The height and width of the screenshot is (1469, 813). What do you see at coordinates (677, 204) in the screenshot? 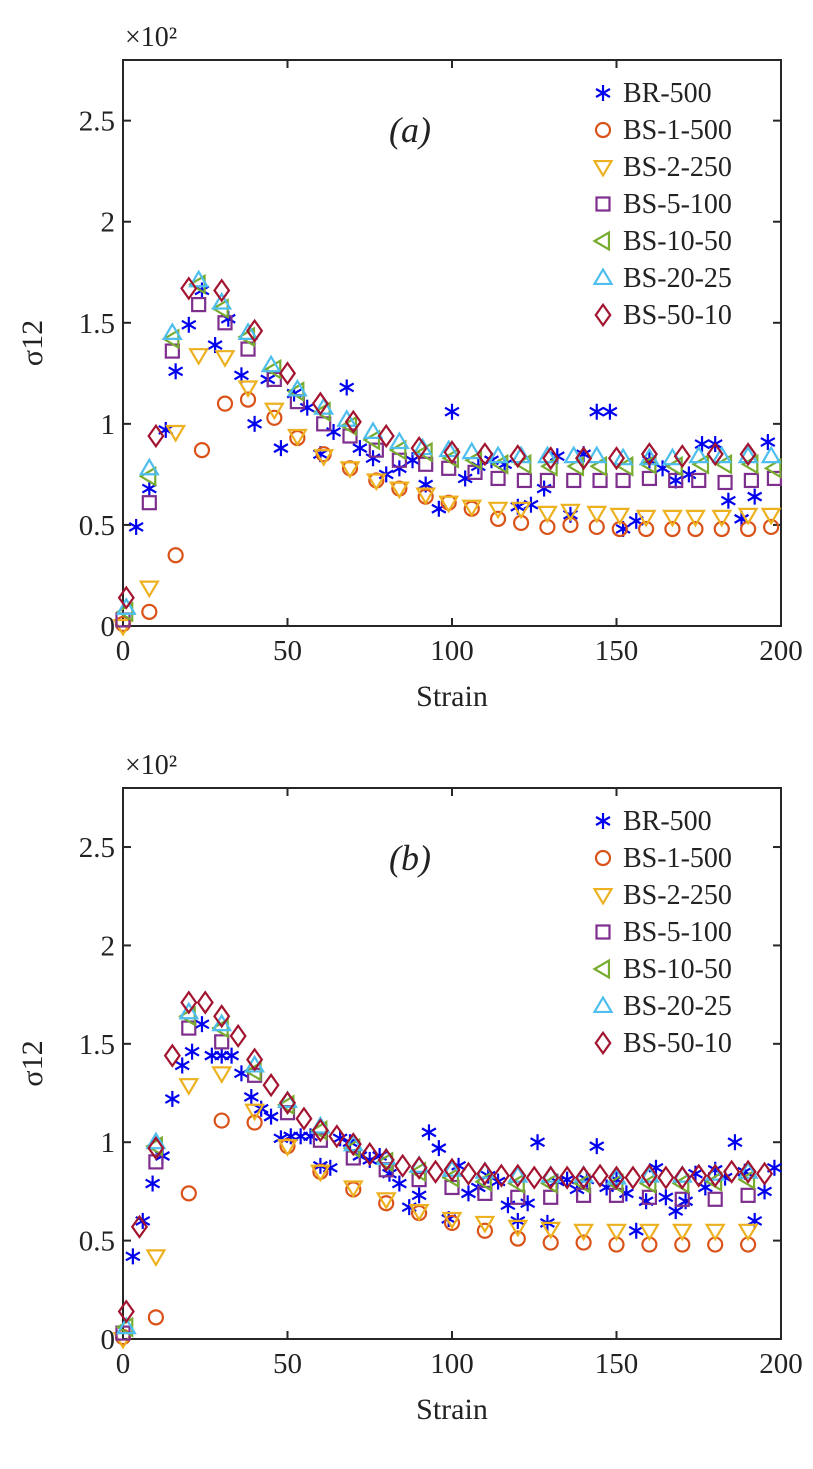
I see `legend-label: BS-5-100` at bounding box center [677, 204].